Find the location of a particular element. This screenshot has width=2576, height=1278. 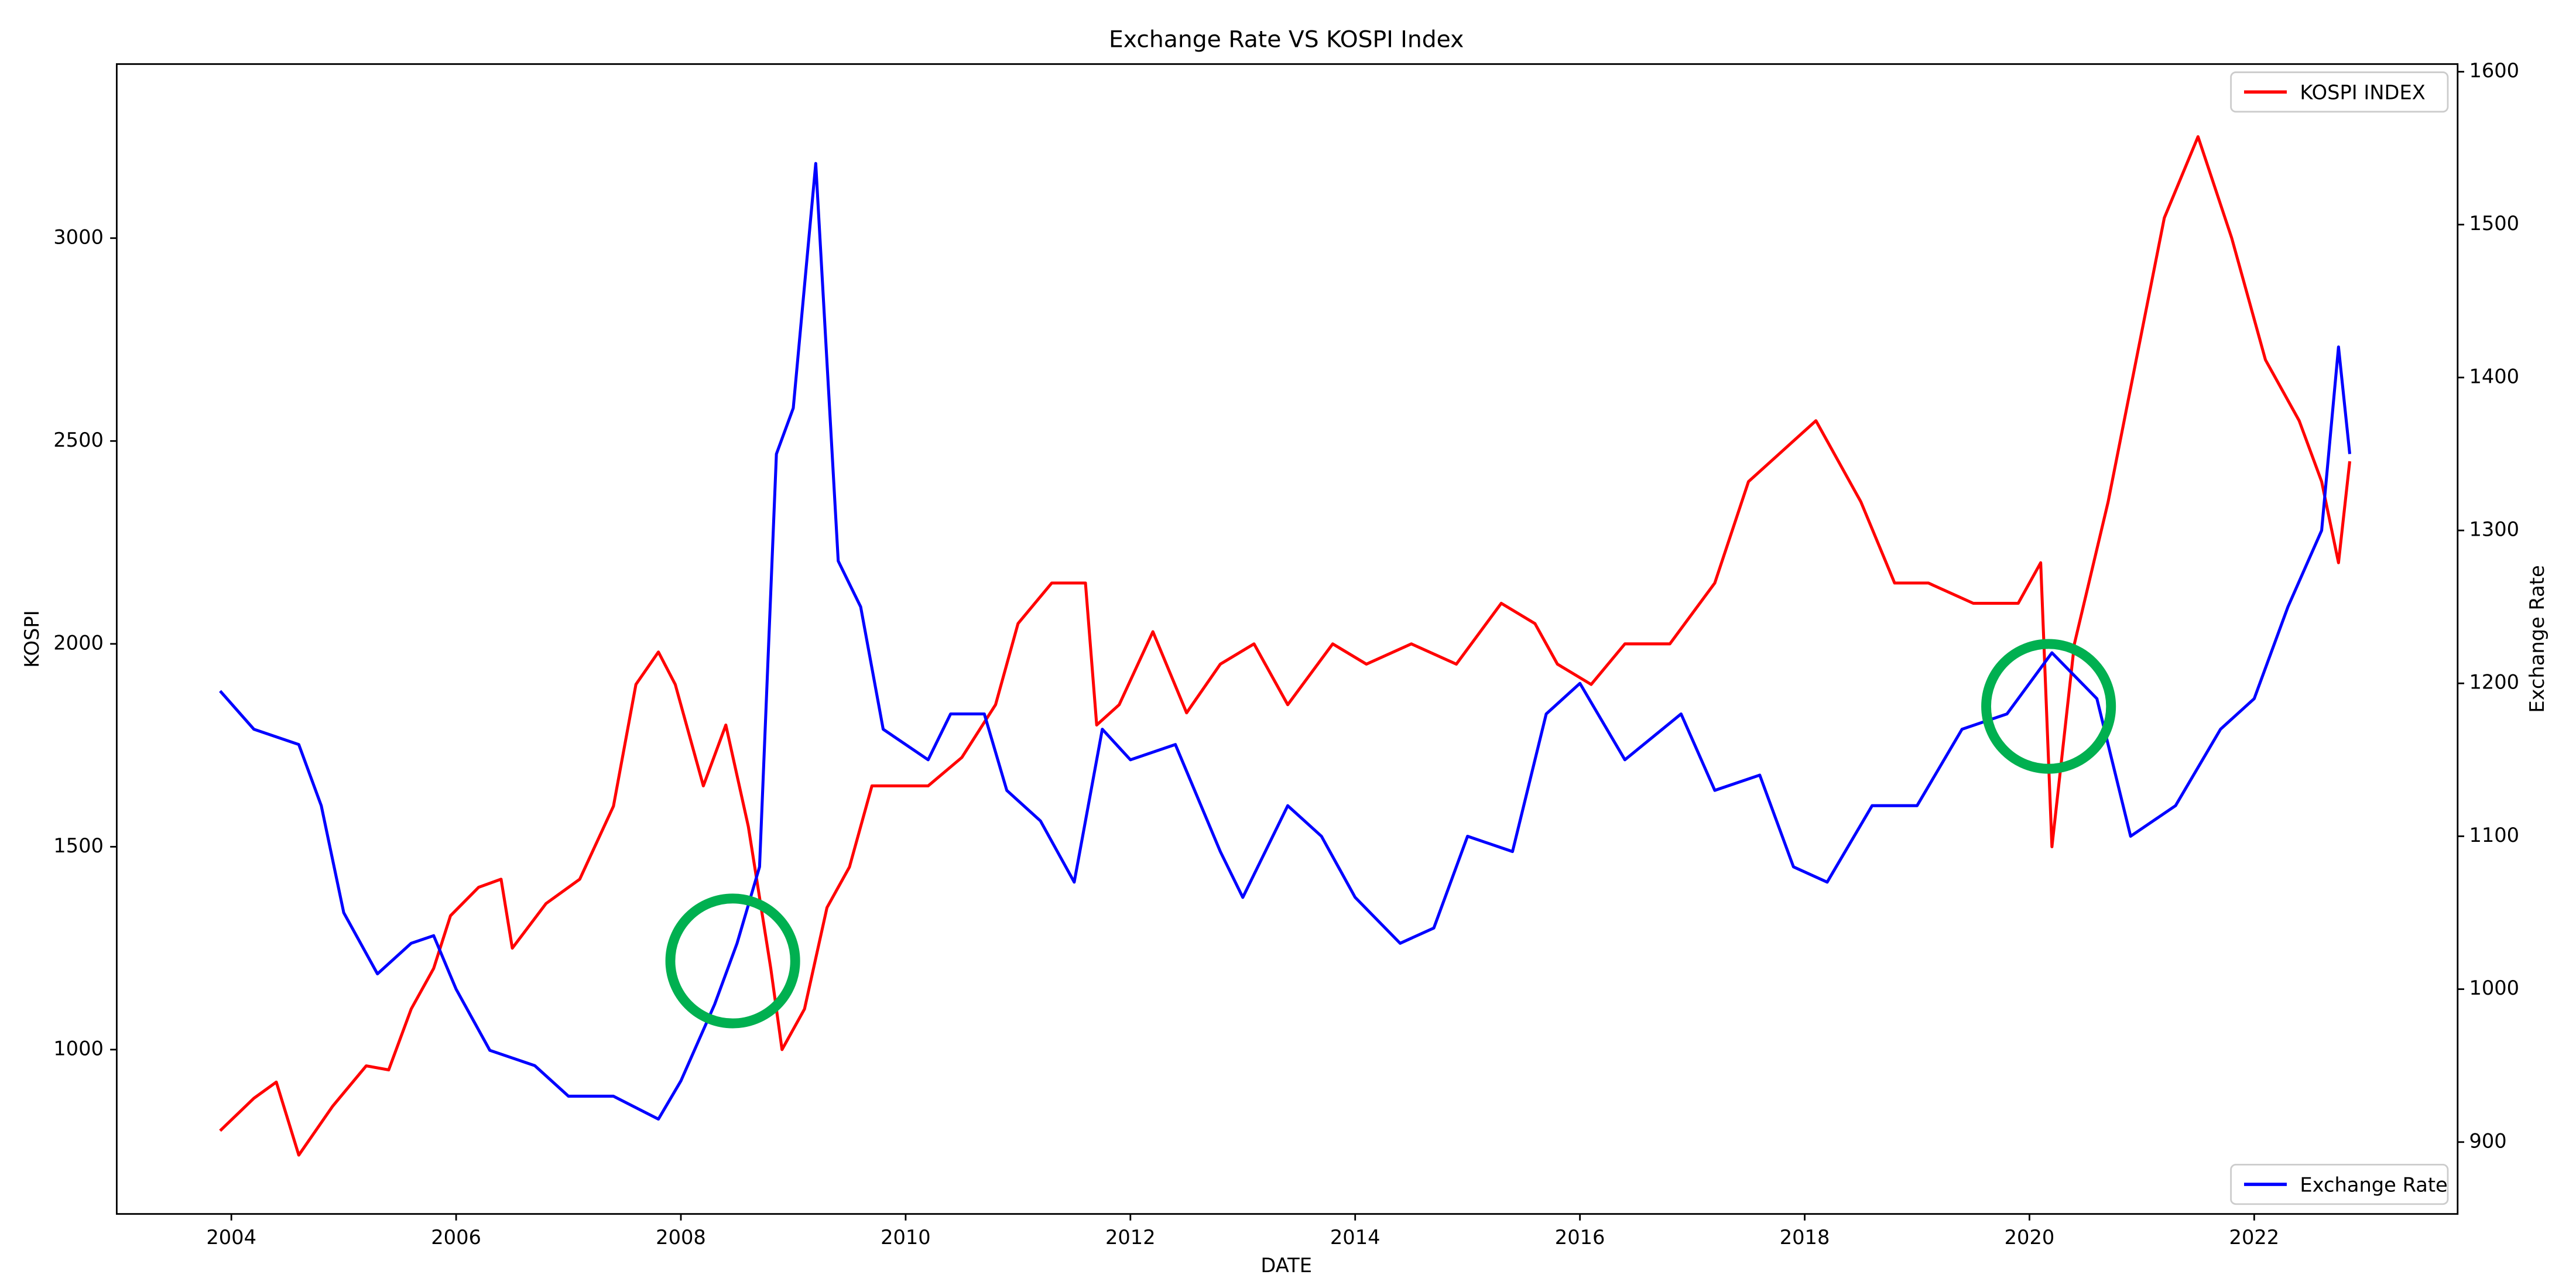

x-tick-label: 2004 is located at coordinates (231, 1237).